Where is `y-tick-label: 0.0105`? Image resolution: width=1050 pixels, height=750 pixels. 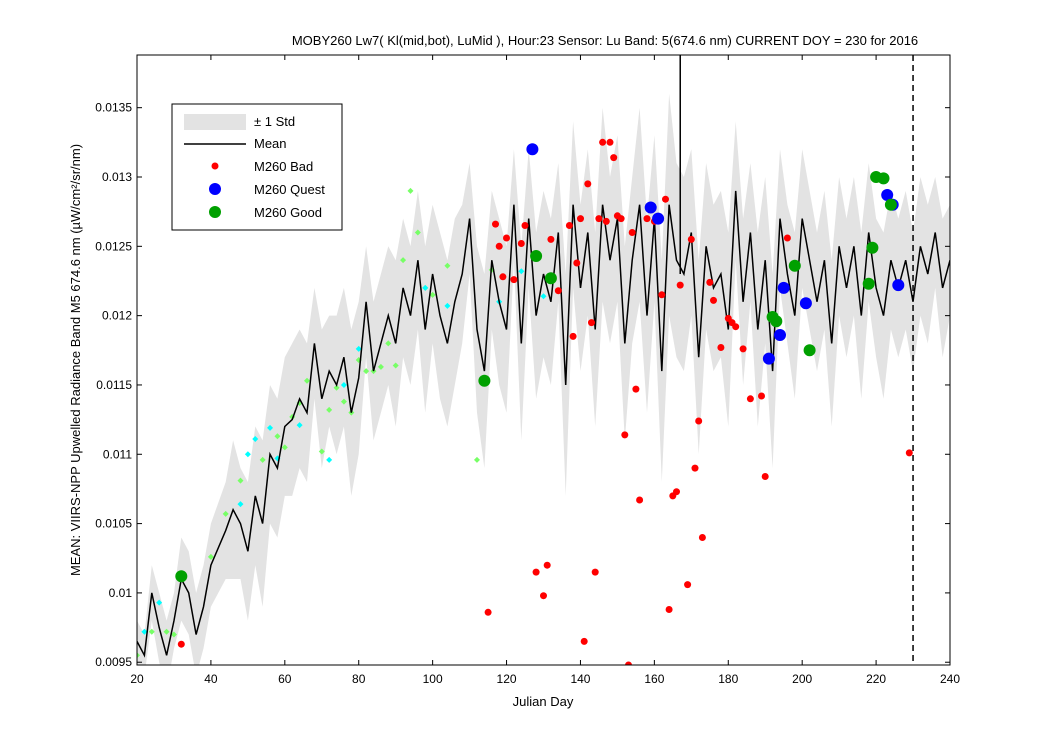 y-tick-label: 0.0105 is located at coordinates (113, 524).